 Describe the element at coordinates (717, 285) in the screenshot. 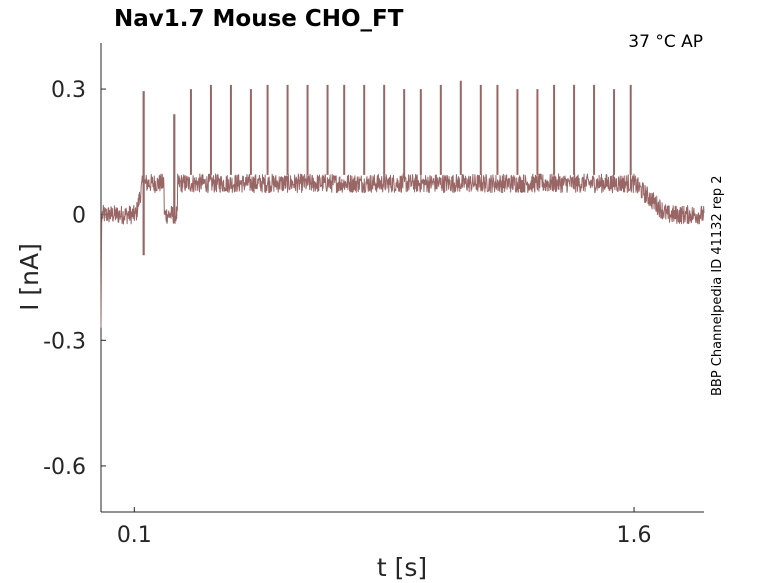

I see `channelpedia-id-label: BBP Channelpedia ID 41132 rep 2` at that location.